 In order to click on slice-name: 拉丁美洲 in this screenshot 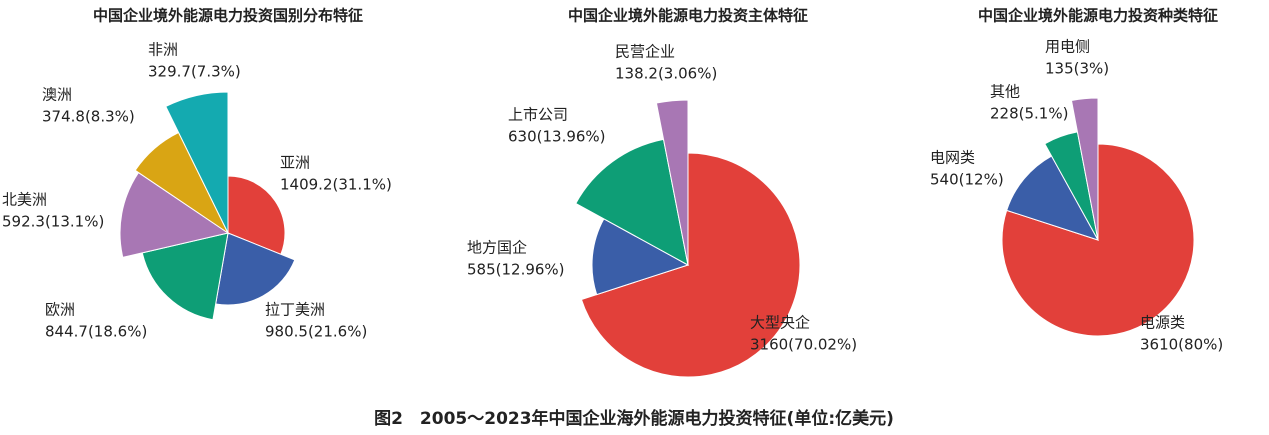, I will do `click(295, 310)`.